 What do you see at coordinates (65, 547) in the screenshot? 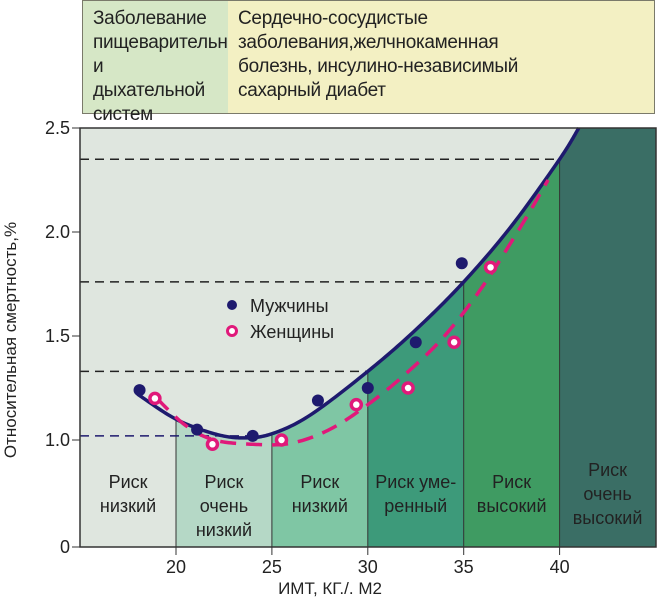
I see `y-tick-label: 0` at bounding box center [65, 547].